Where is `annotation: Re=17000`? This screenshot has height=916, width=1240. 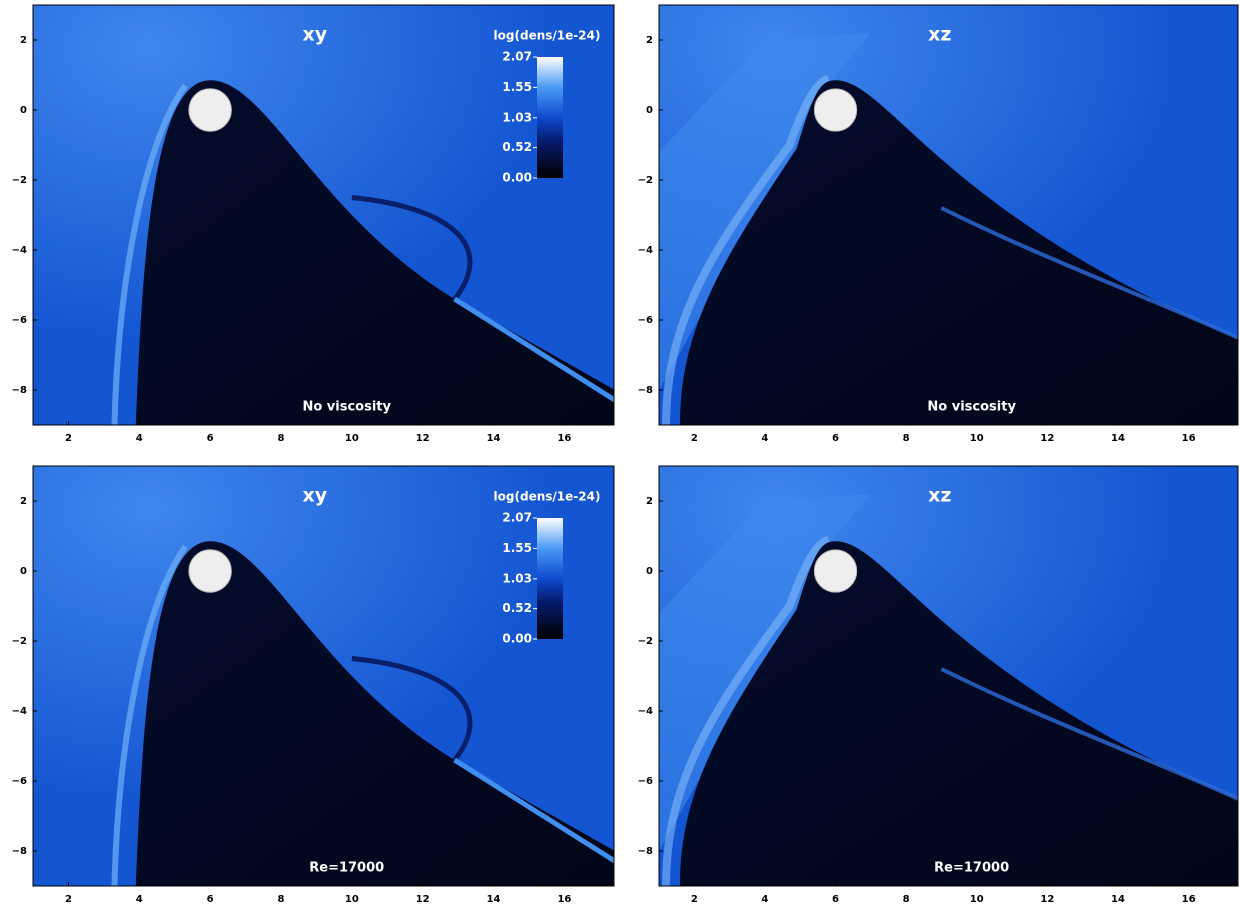
annotation: Re=17000 is located at coordinates (346, 868).